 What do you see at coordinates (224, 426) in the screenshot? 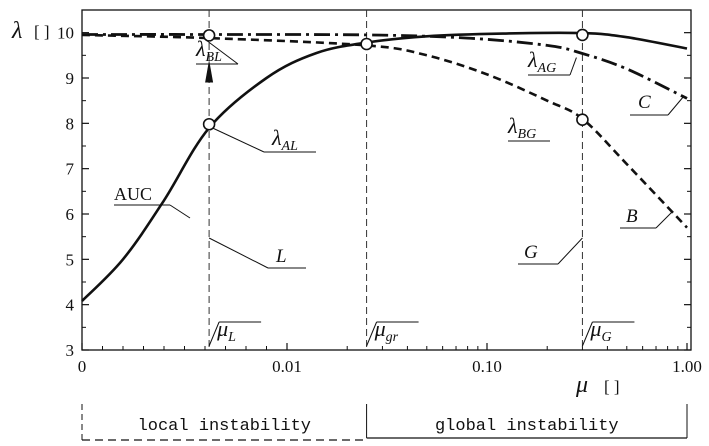
I see `region-local-label: local instability` at bounding box center [224, 426].